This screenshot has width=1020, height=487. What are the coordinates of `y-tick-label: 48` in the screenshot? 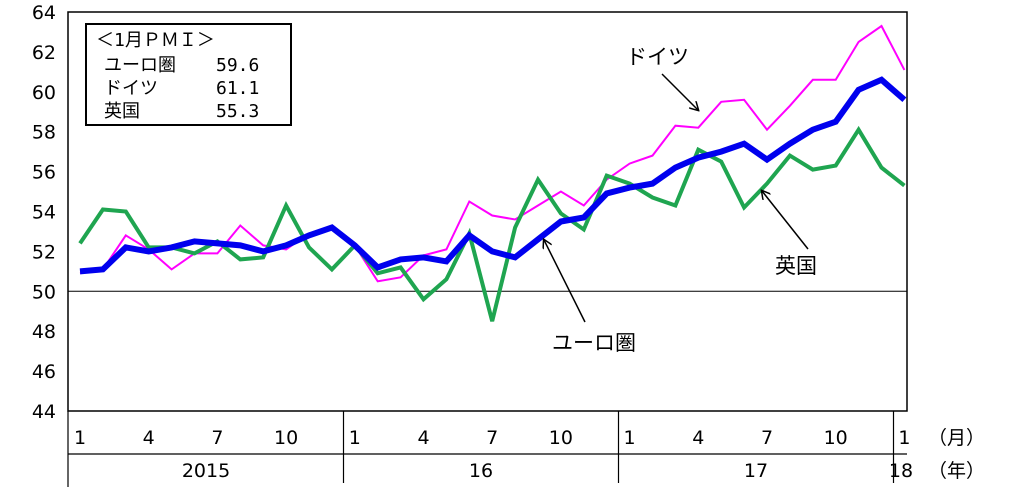 It's located at (44, 332).